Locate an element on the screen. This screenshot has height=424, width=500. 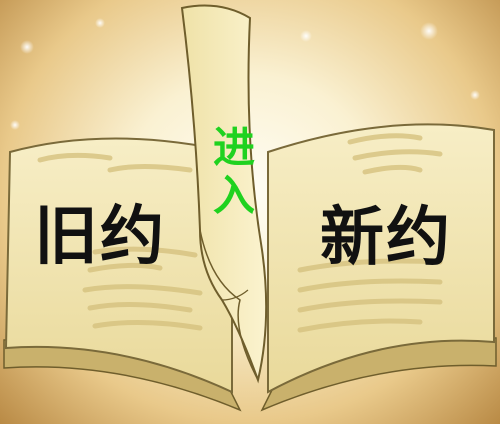
enter-button: 进 入 is located at coordinates (234, 172).